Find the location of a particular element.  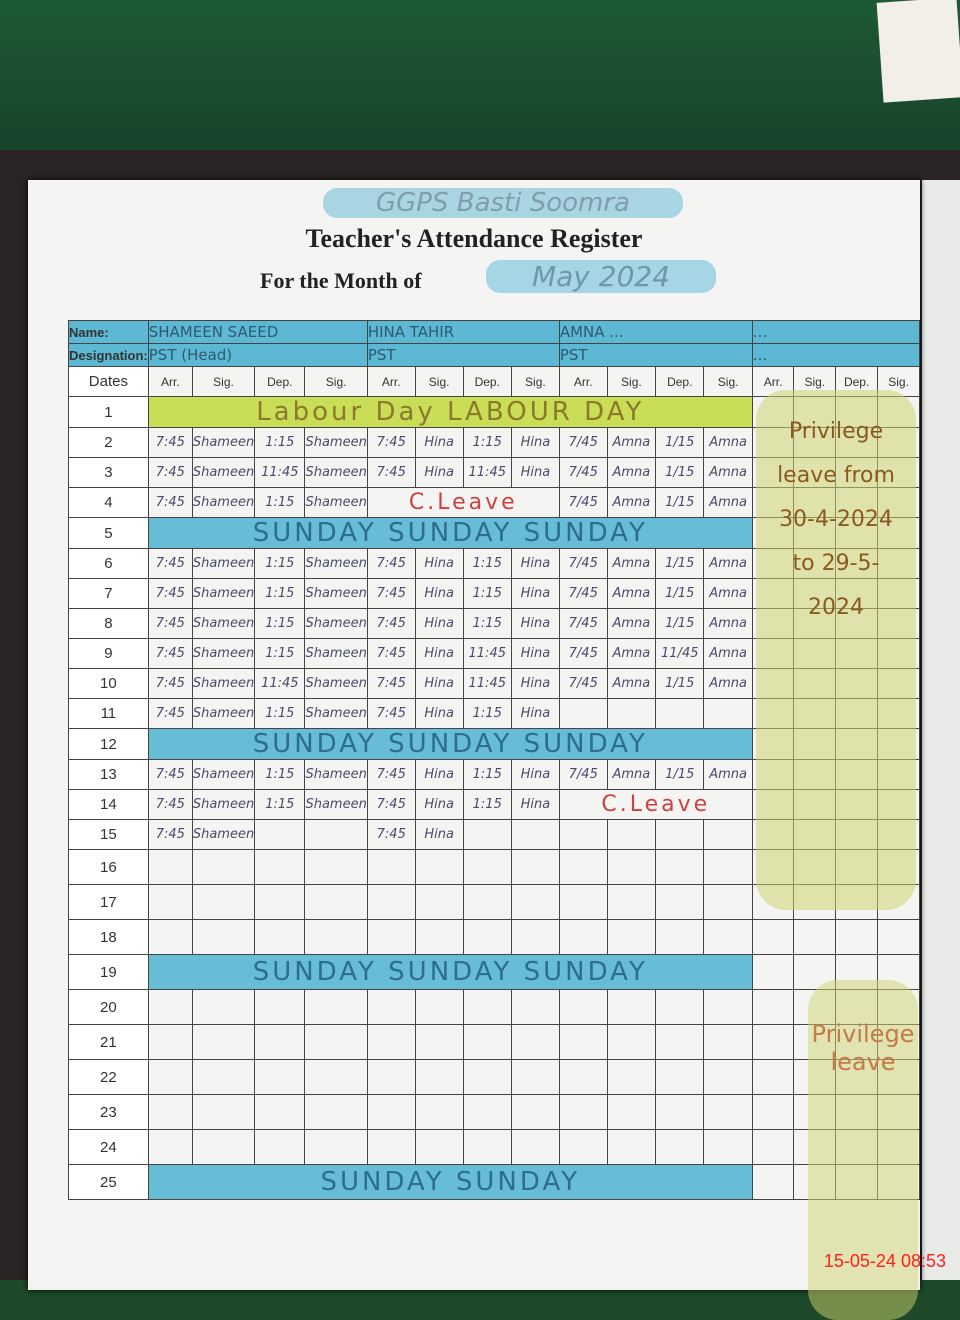

date-cell: 18 is located at coordinates (108, 937).